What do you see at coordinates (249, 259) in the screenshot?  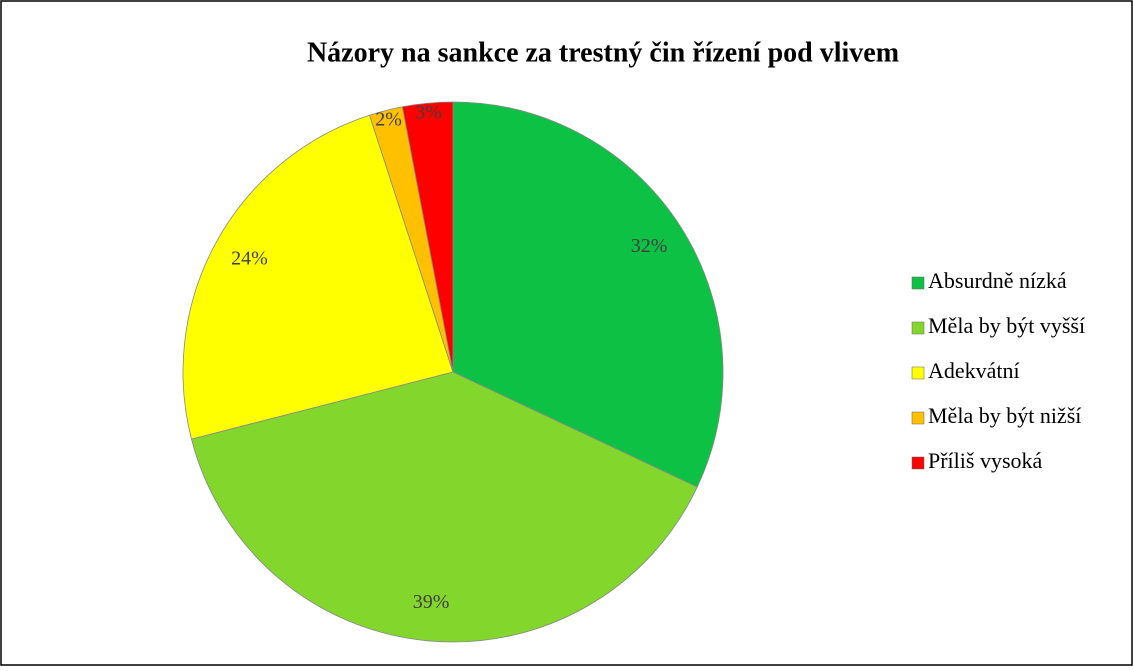 I see `data-label: 24%` at bounding box center [249, 259].